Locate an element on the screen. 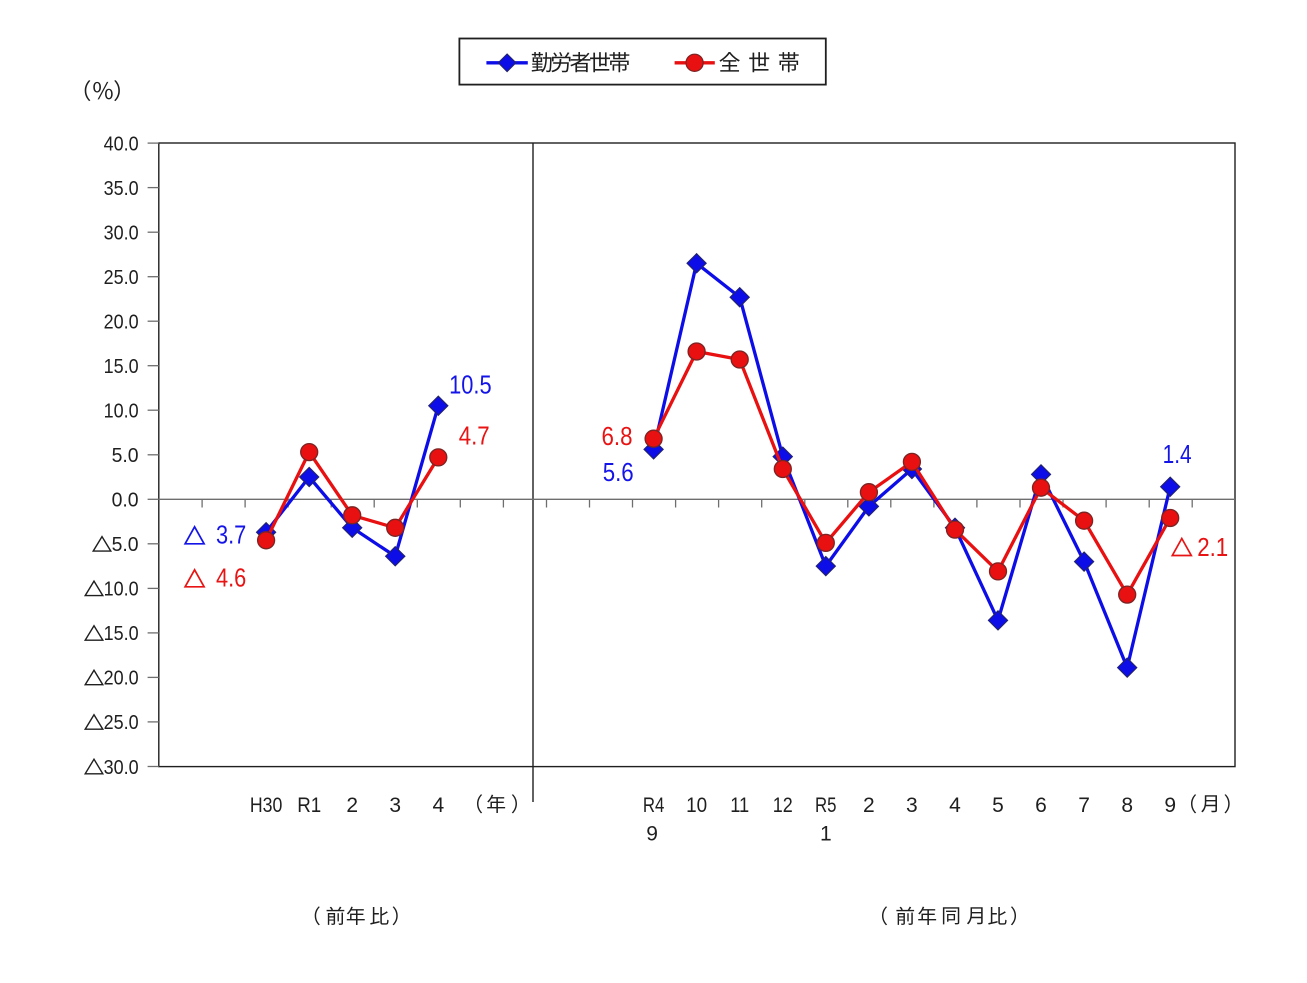  svg-text: 12 is located at coordinates (783, 805).